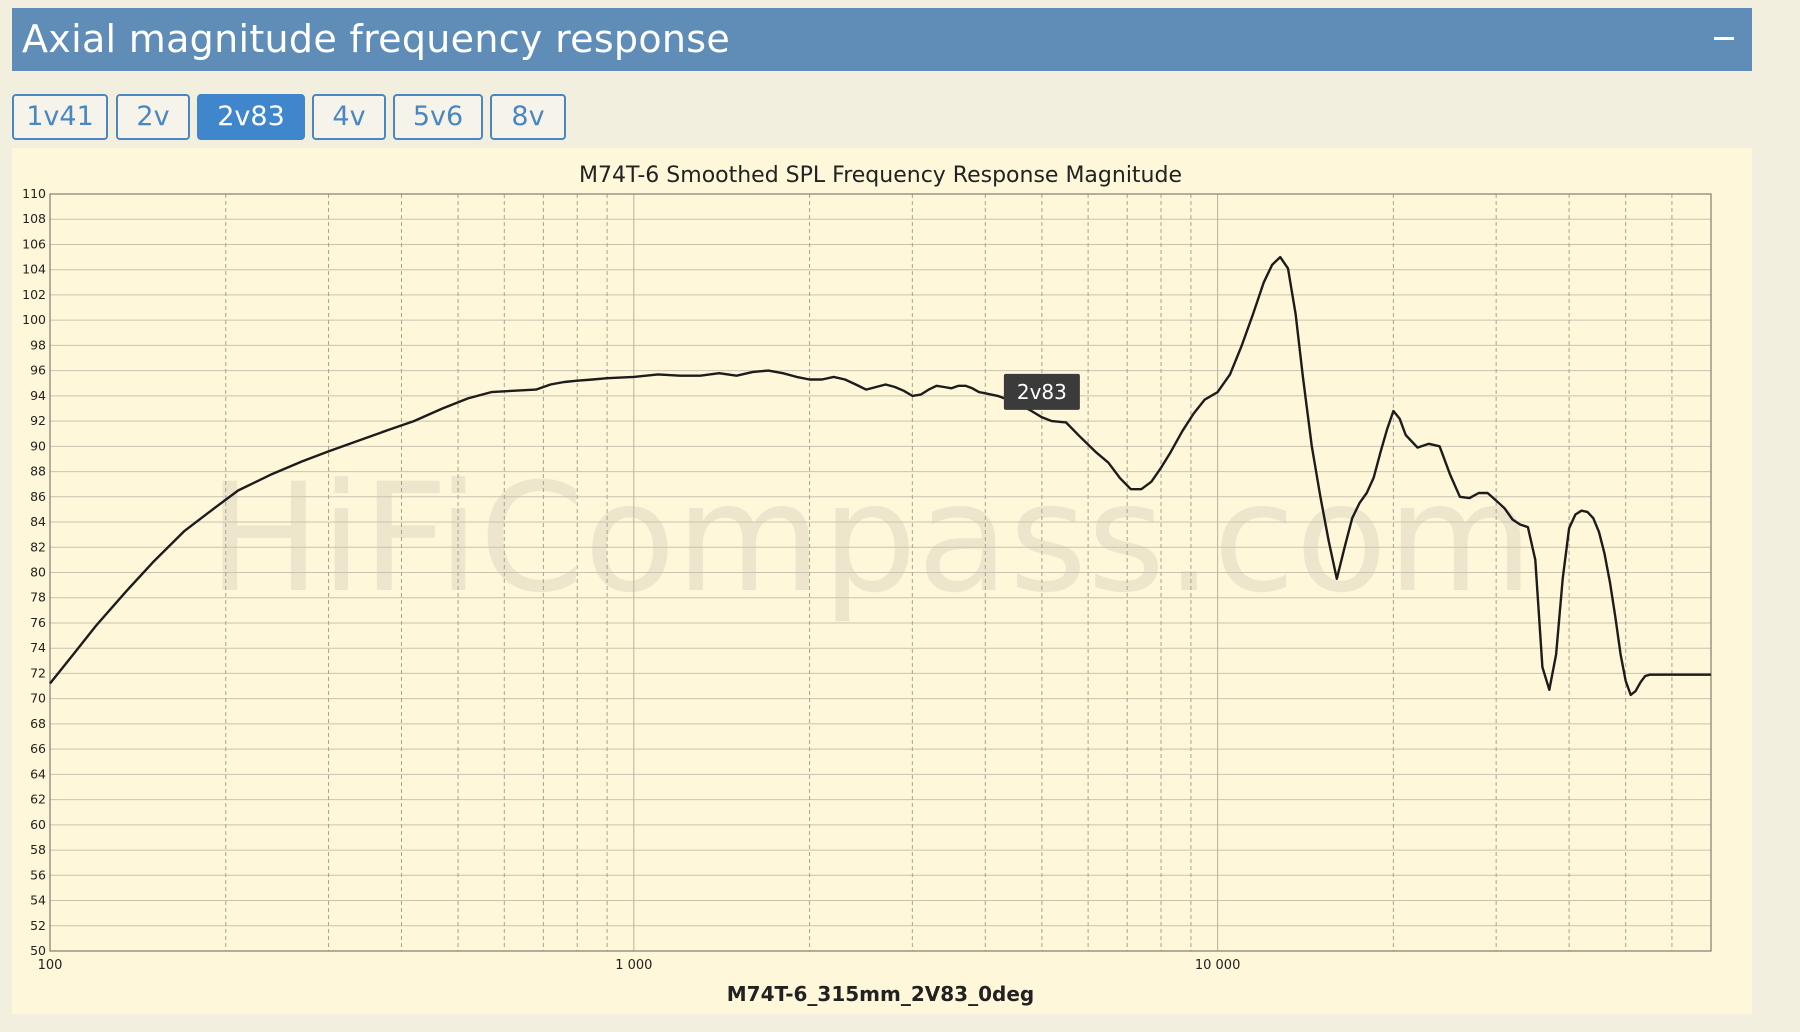 The image size is (1800, 1032). Describe the element at coordinates (438, 117) in the screenshot. I see `tab-5v6: 5v6` at that location.